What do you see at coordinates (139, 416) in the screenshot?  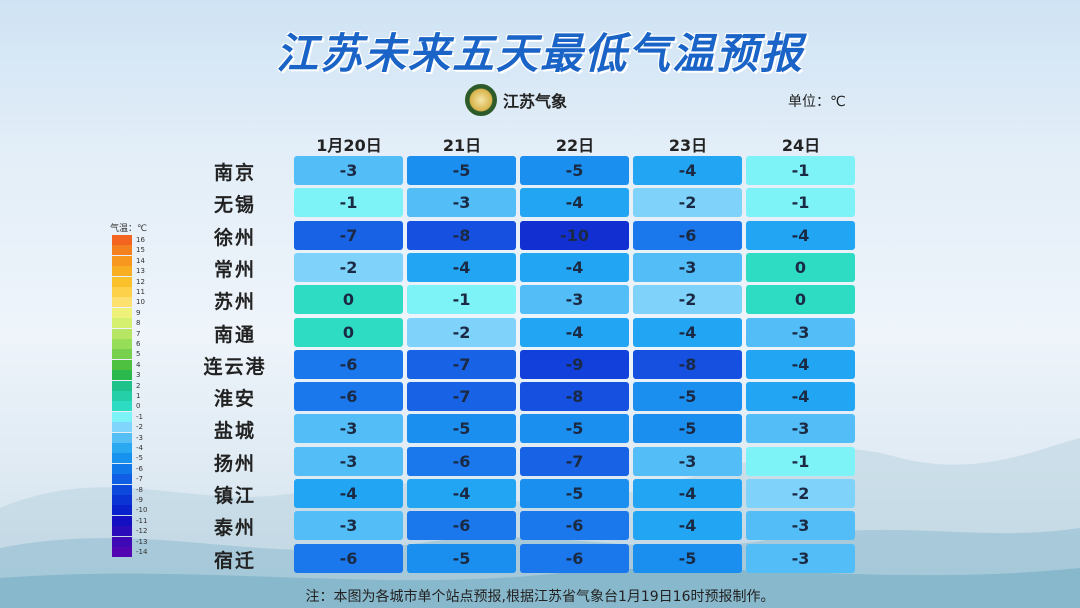 I see `legend-tick-label: -1` at bounding box center [139, 416].